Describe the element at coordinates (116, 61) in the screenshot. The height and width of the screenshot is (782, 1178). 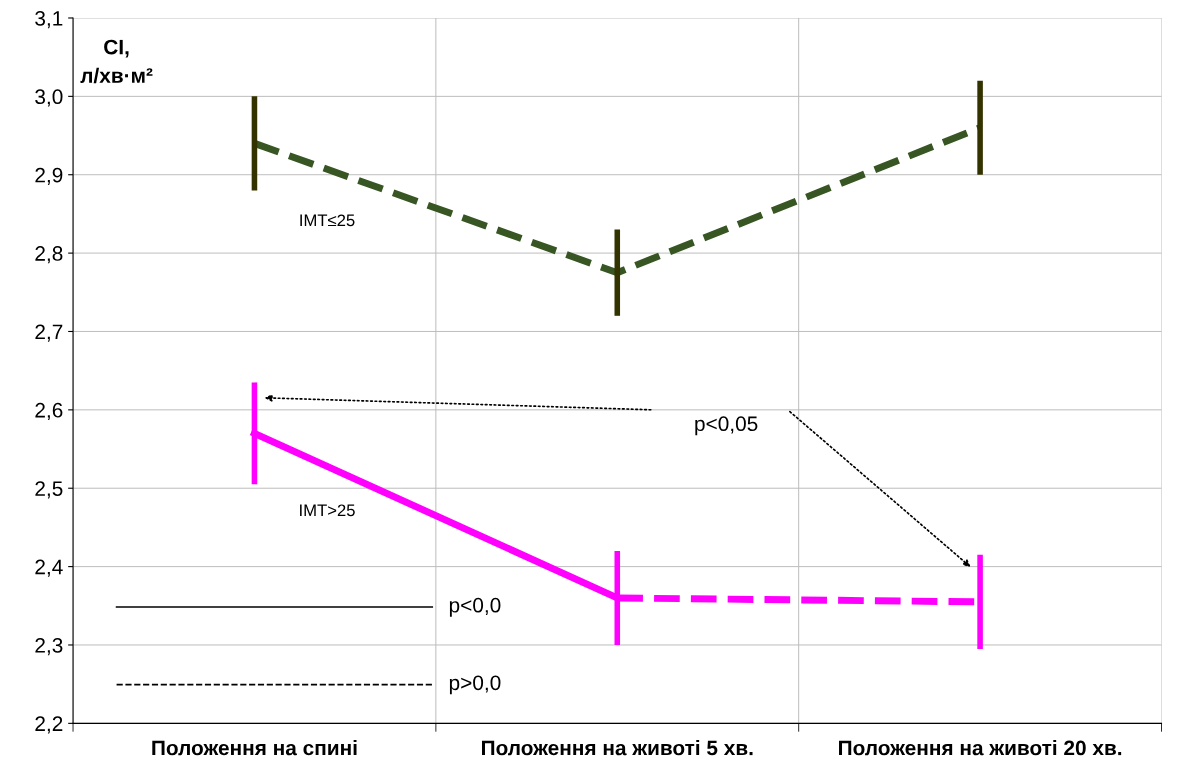
I see `y-axis-title: CI, л/хв·м²` at that location.